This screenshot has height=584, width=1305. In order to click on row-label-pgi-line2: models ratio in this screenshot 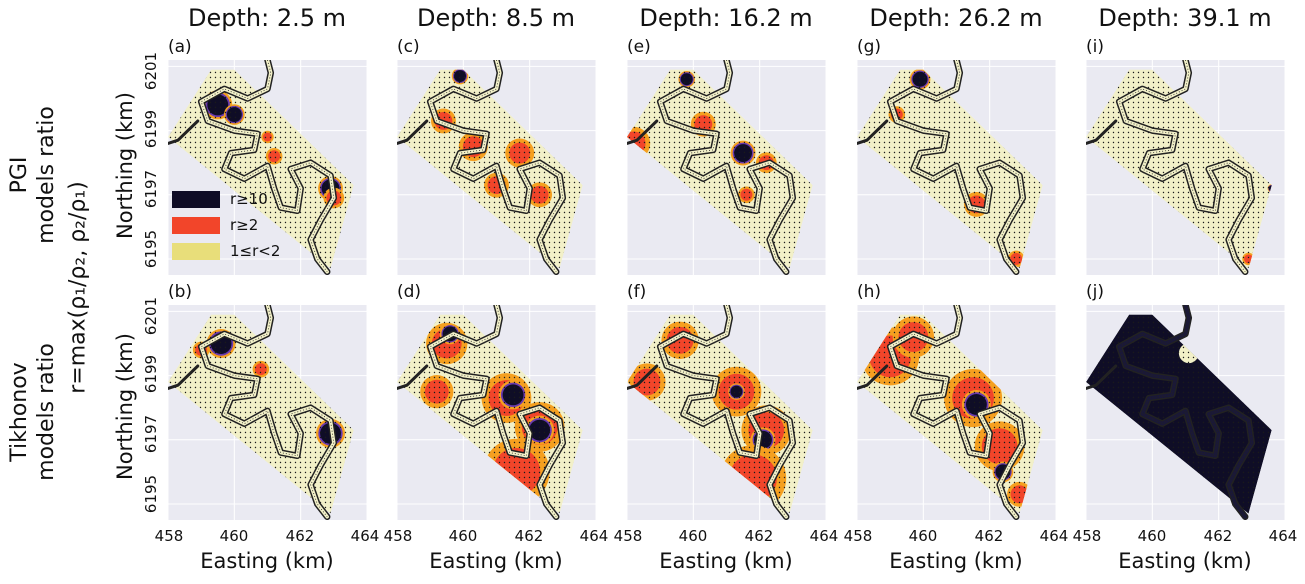, I will do `click(46, 175)`.